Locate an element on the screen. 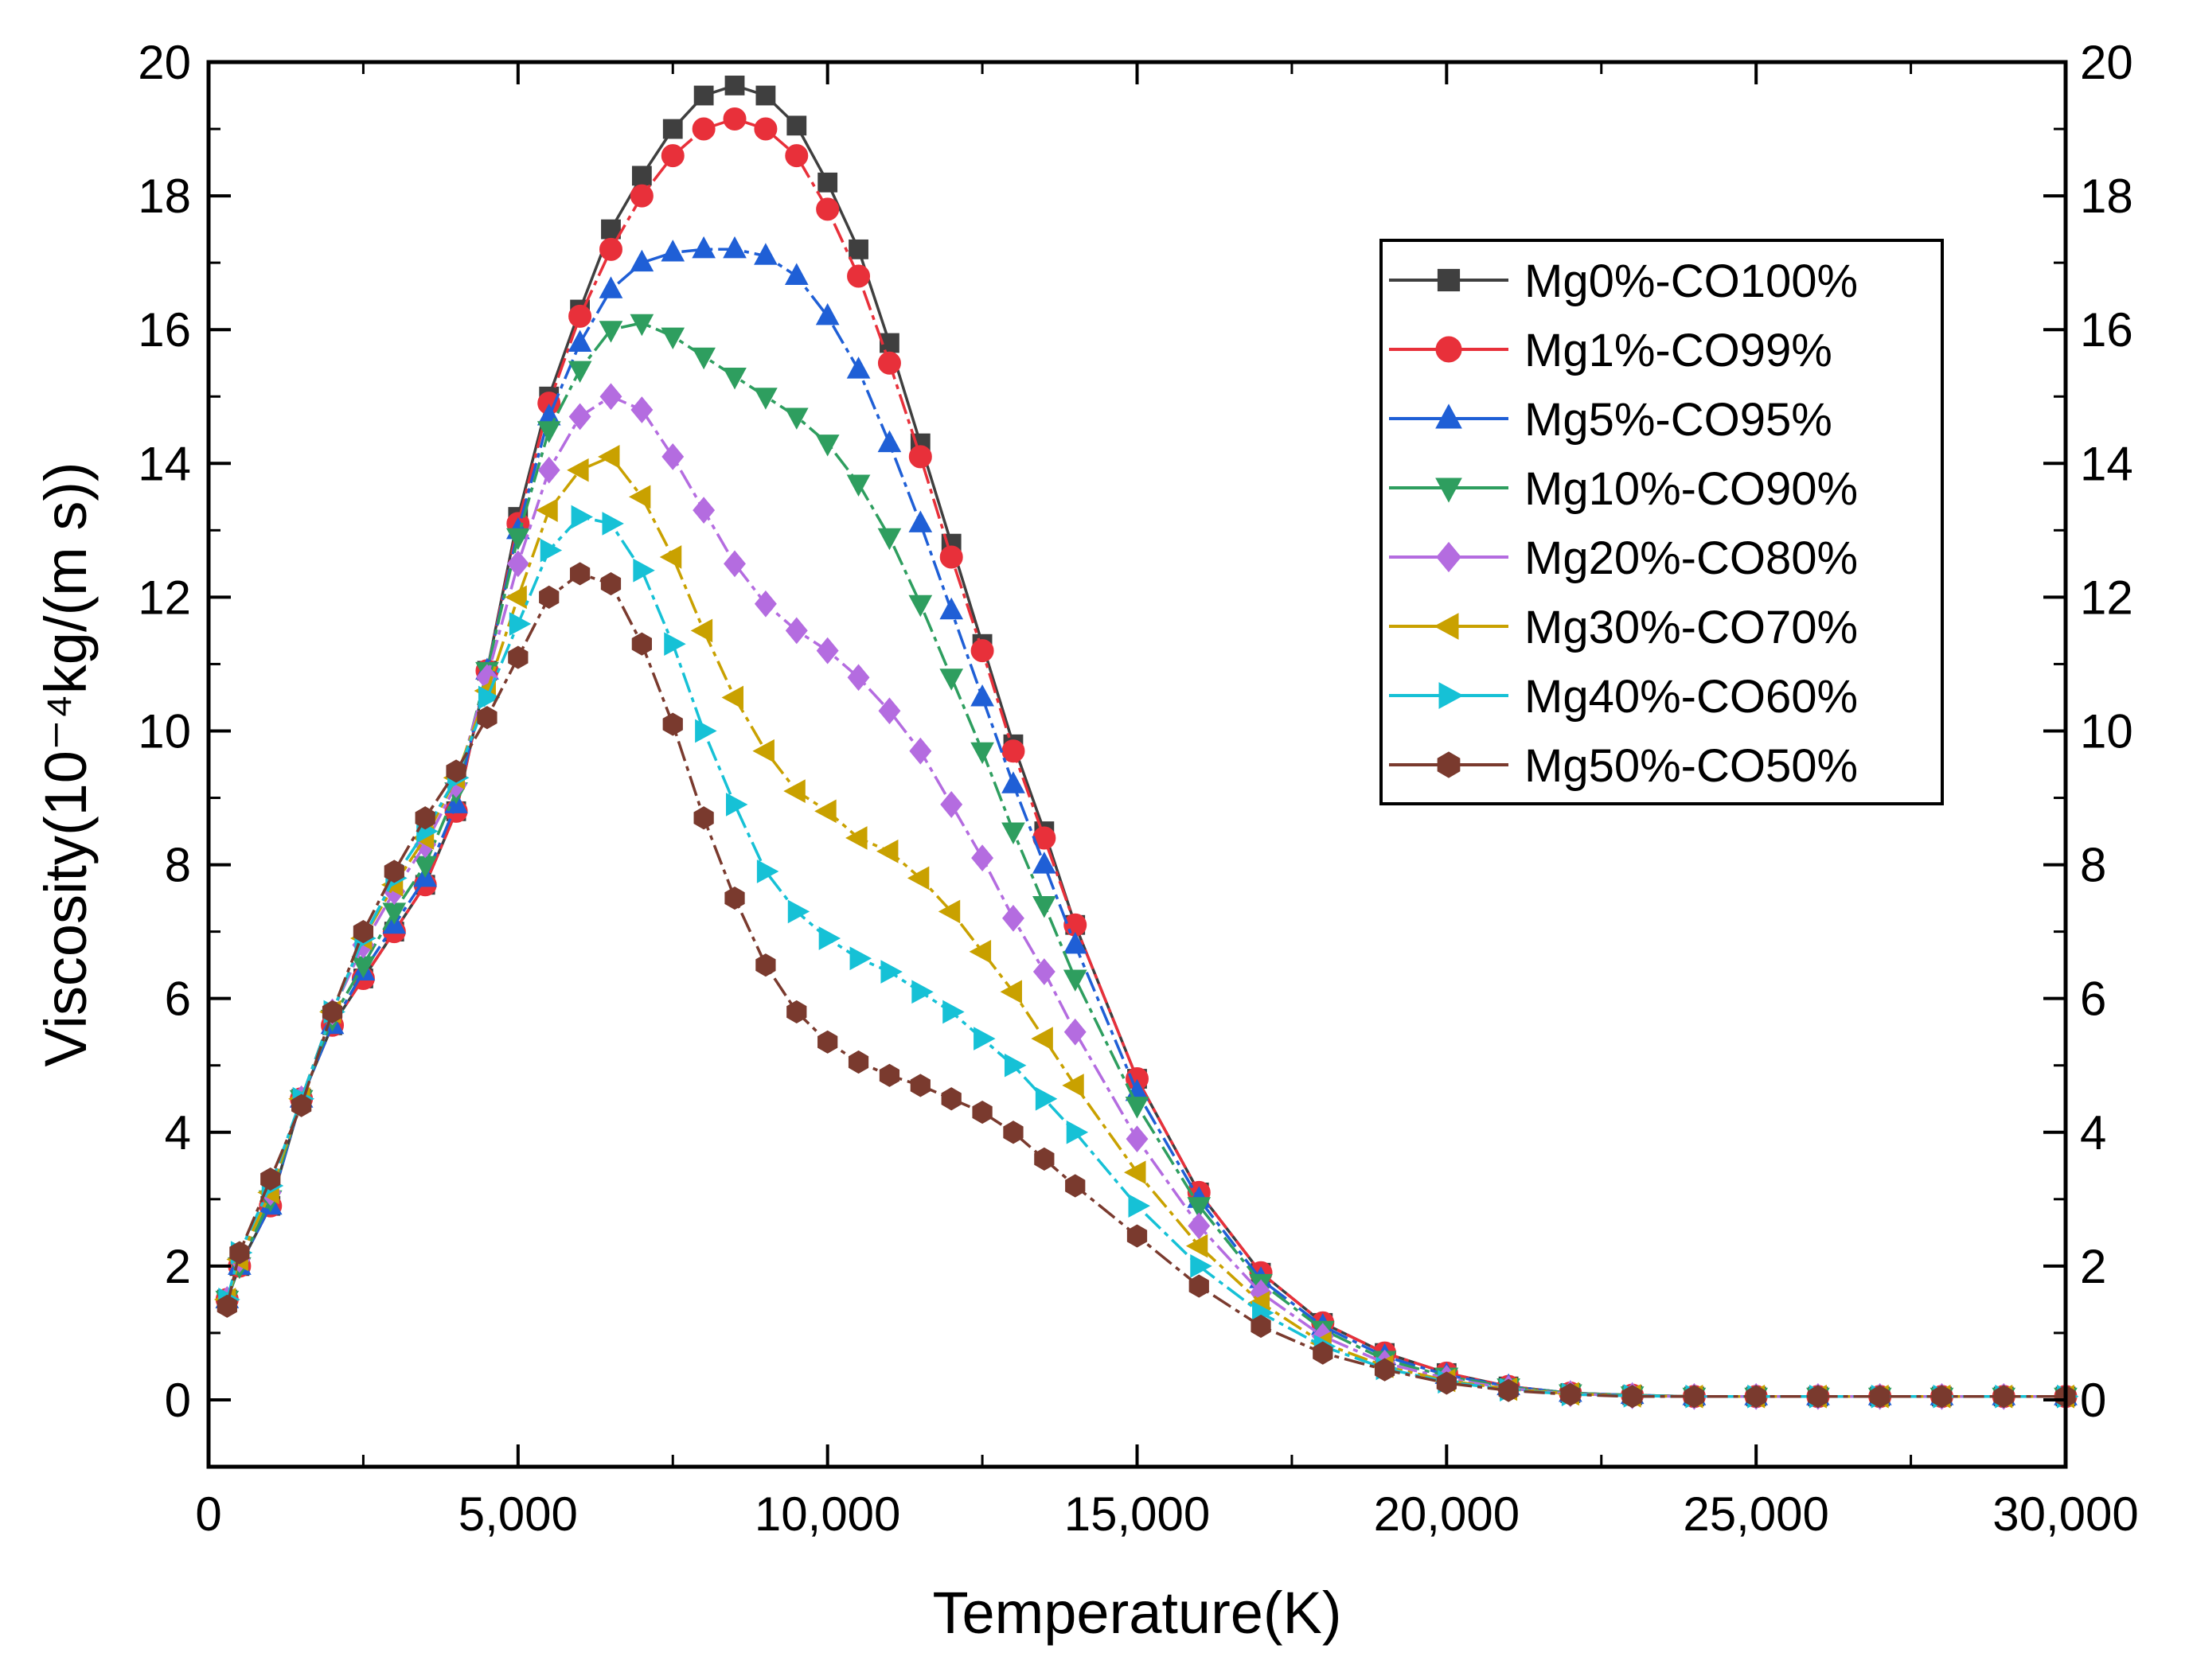 This screenshot has width=2189, height=1680. x-tick-label: 25,000 is located at coordinates (1756, 1514).